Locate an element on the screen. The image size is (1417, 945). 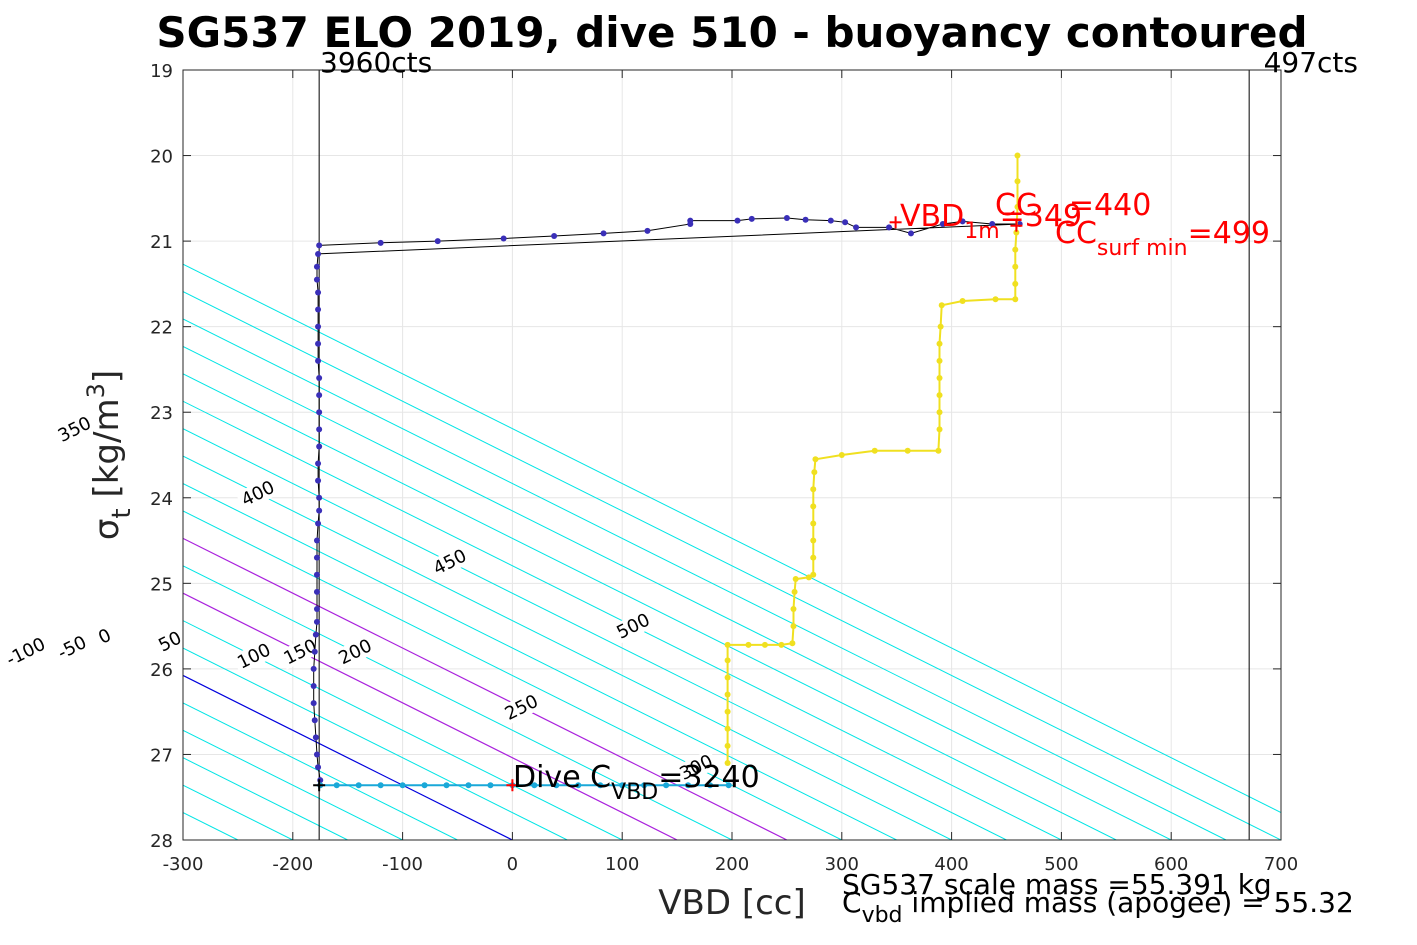
y-axis-label-symbol: σ is located at coordinates (107, 530).